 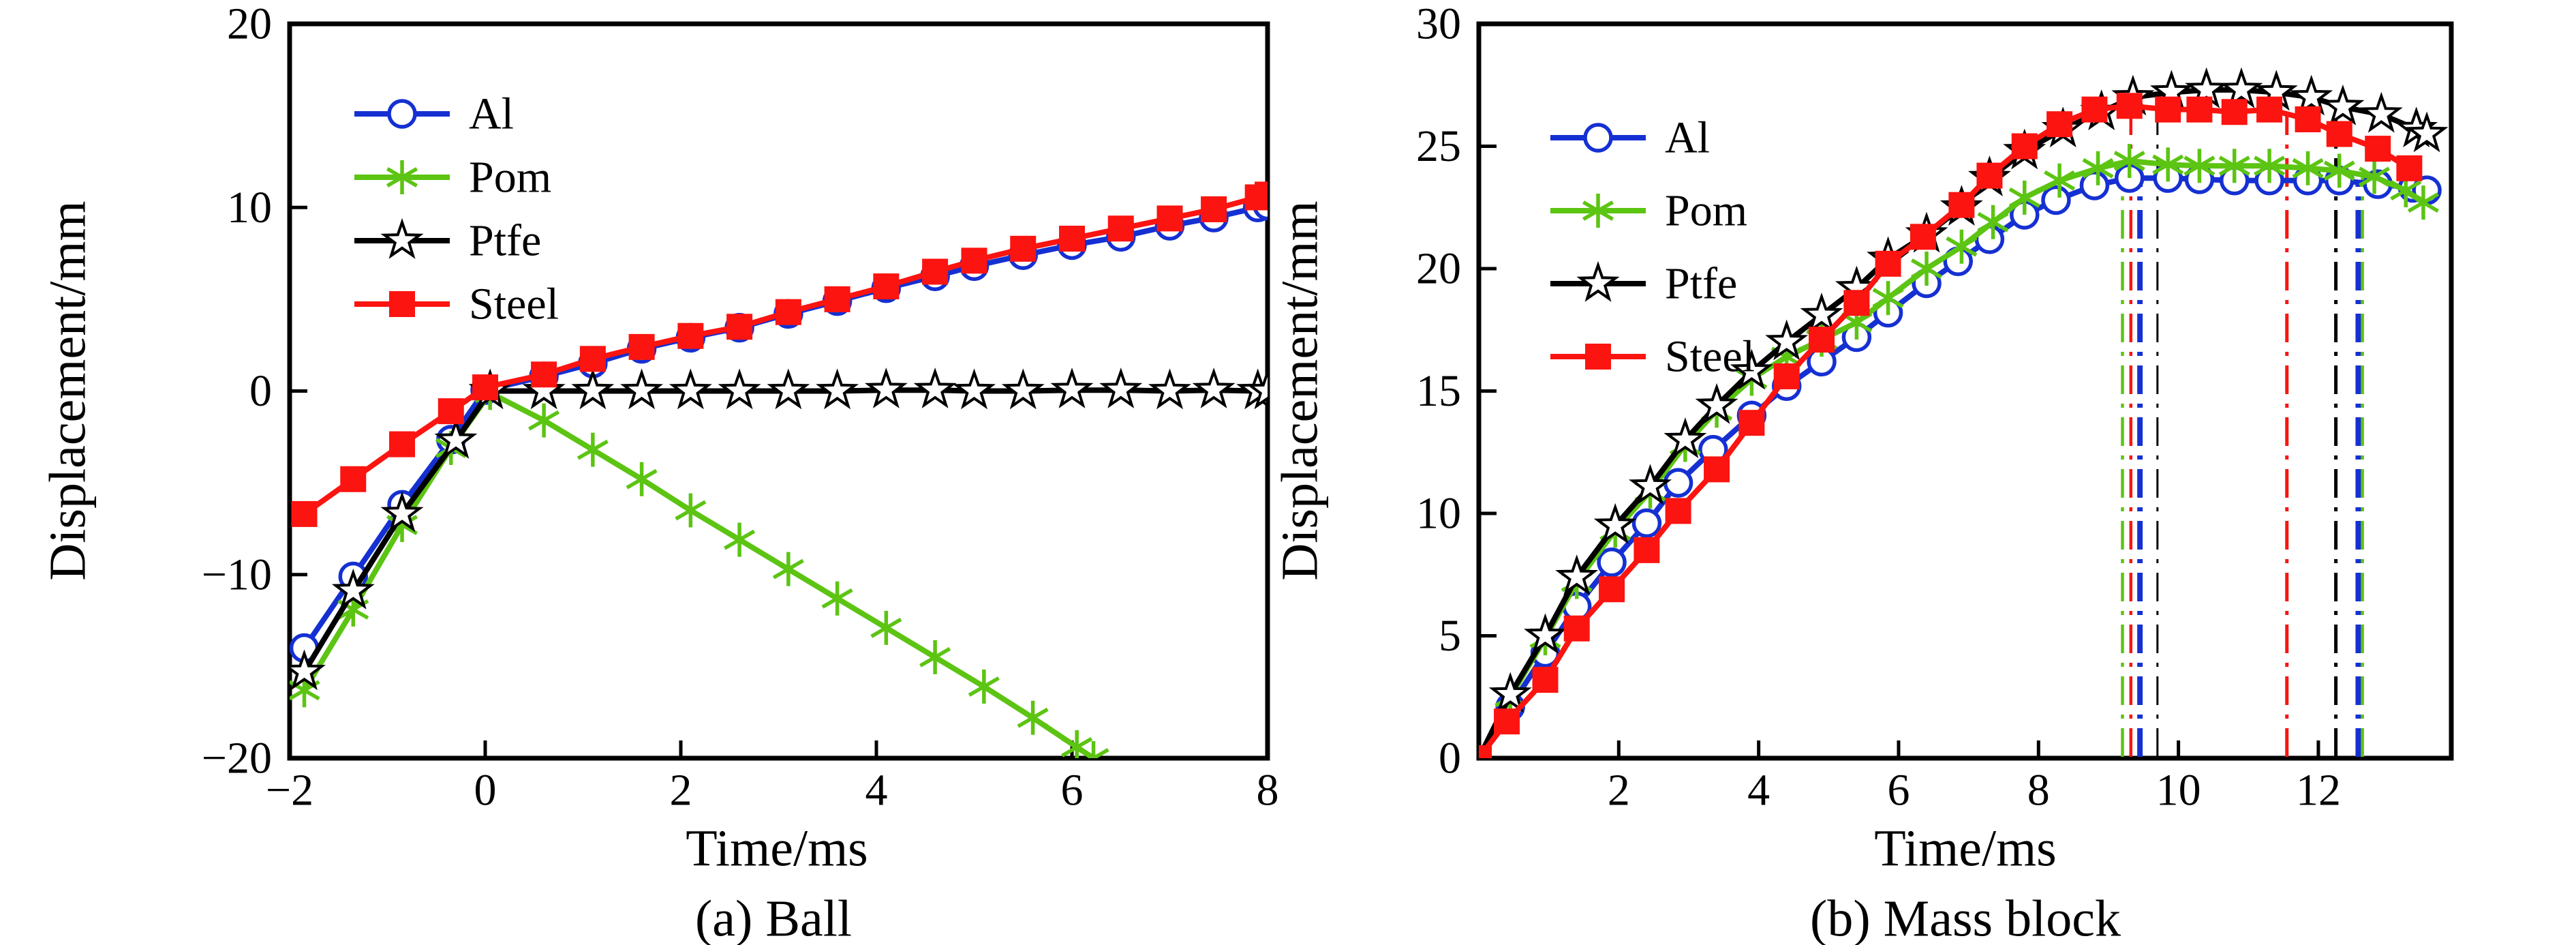 What do you see at coordinates (773, 917) in the screenshot?
I see `panel-a-caption: (a) Ball` at bounding box center [773, 917].